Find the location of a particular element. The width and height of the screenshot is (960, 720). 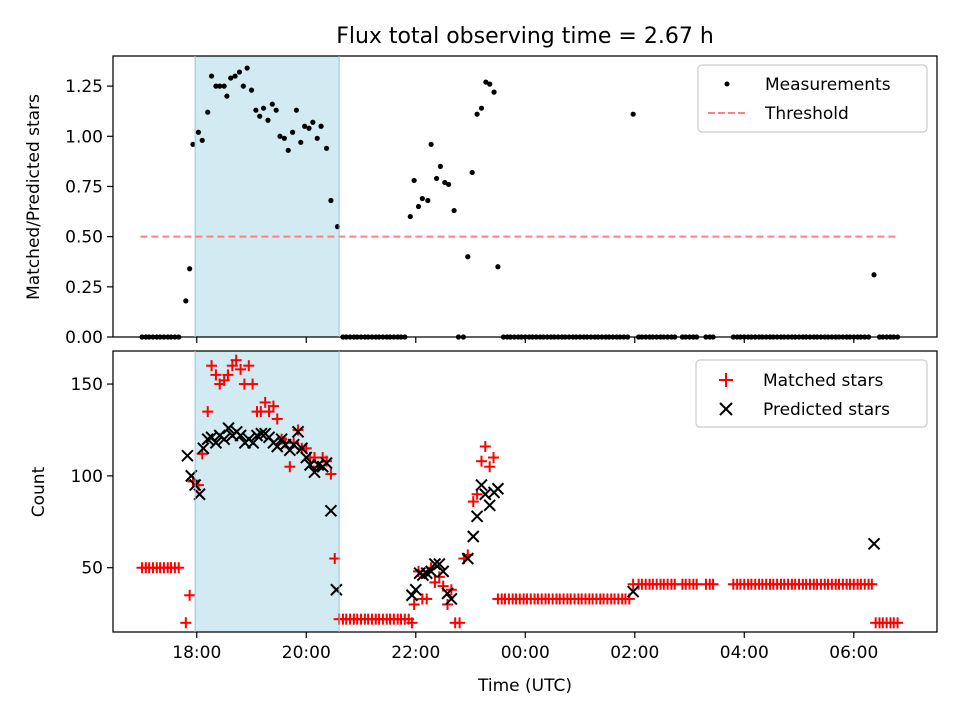

bottom-legend-box is located at coordinates (811, 393).